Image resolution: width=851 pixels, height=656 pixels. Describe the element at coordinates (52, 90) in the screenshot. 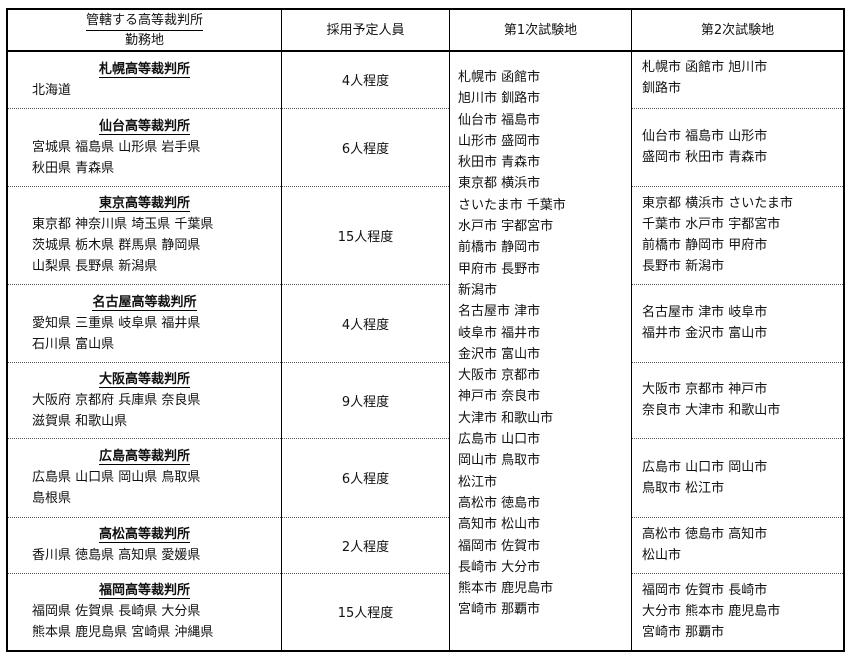

I see `prefecture-line: 北海道` at that location.